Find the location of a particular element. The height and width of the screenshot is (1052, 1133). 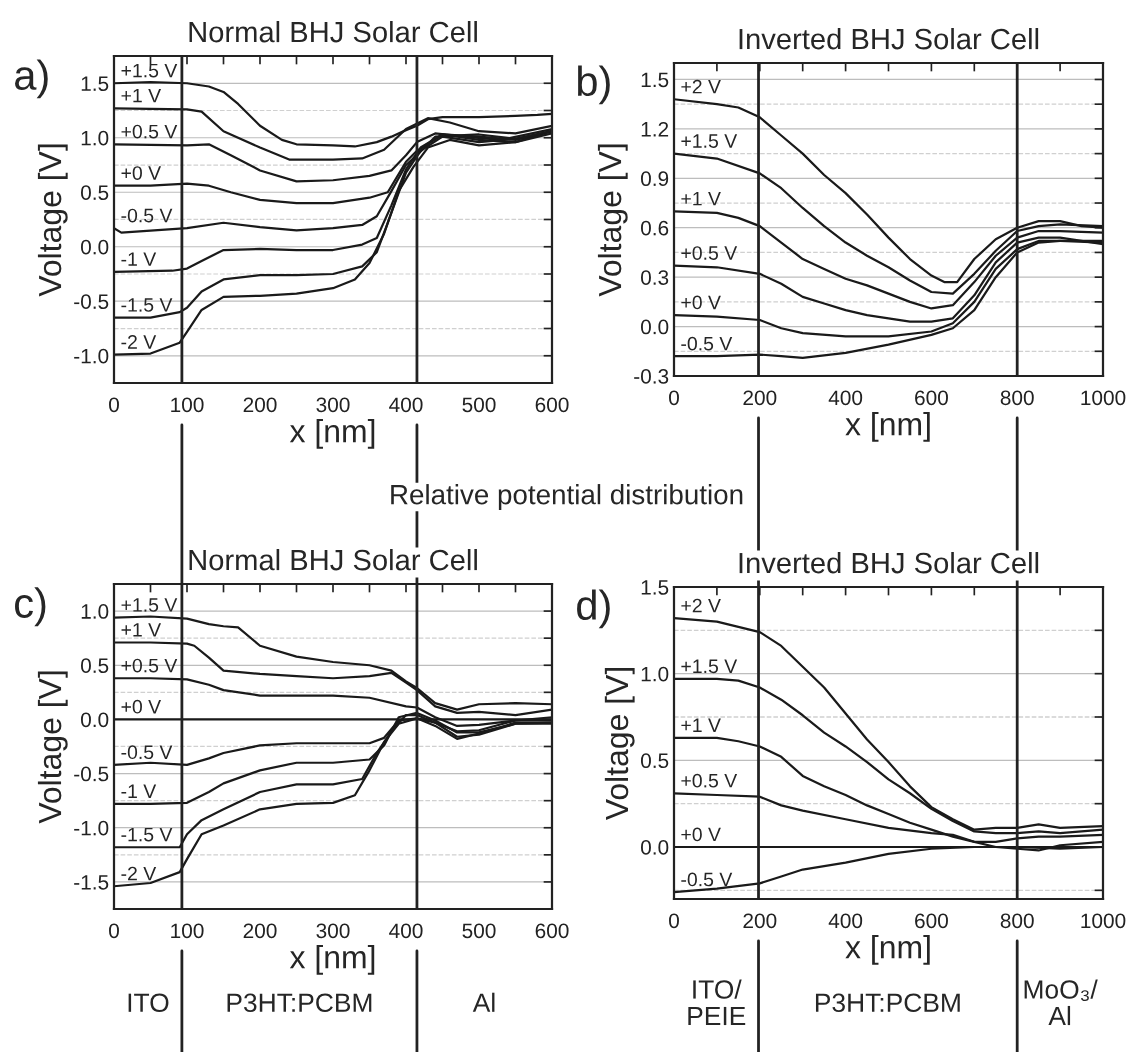

y-tick-label: 0.9 is located at coordinates (654, 179).